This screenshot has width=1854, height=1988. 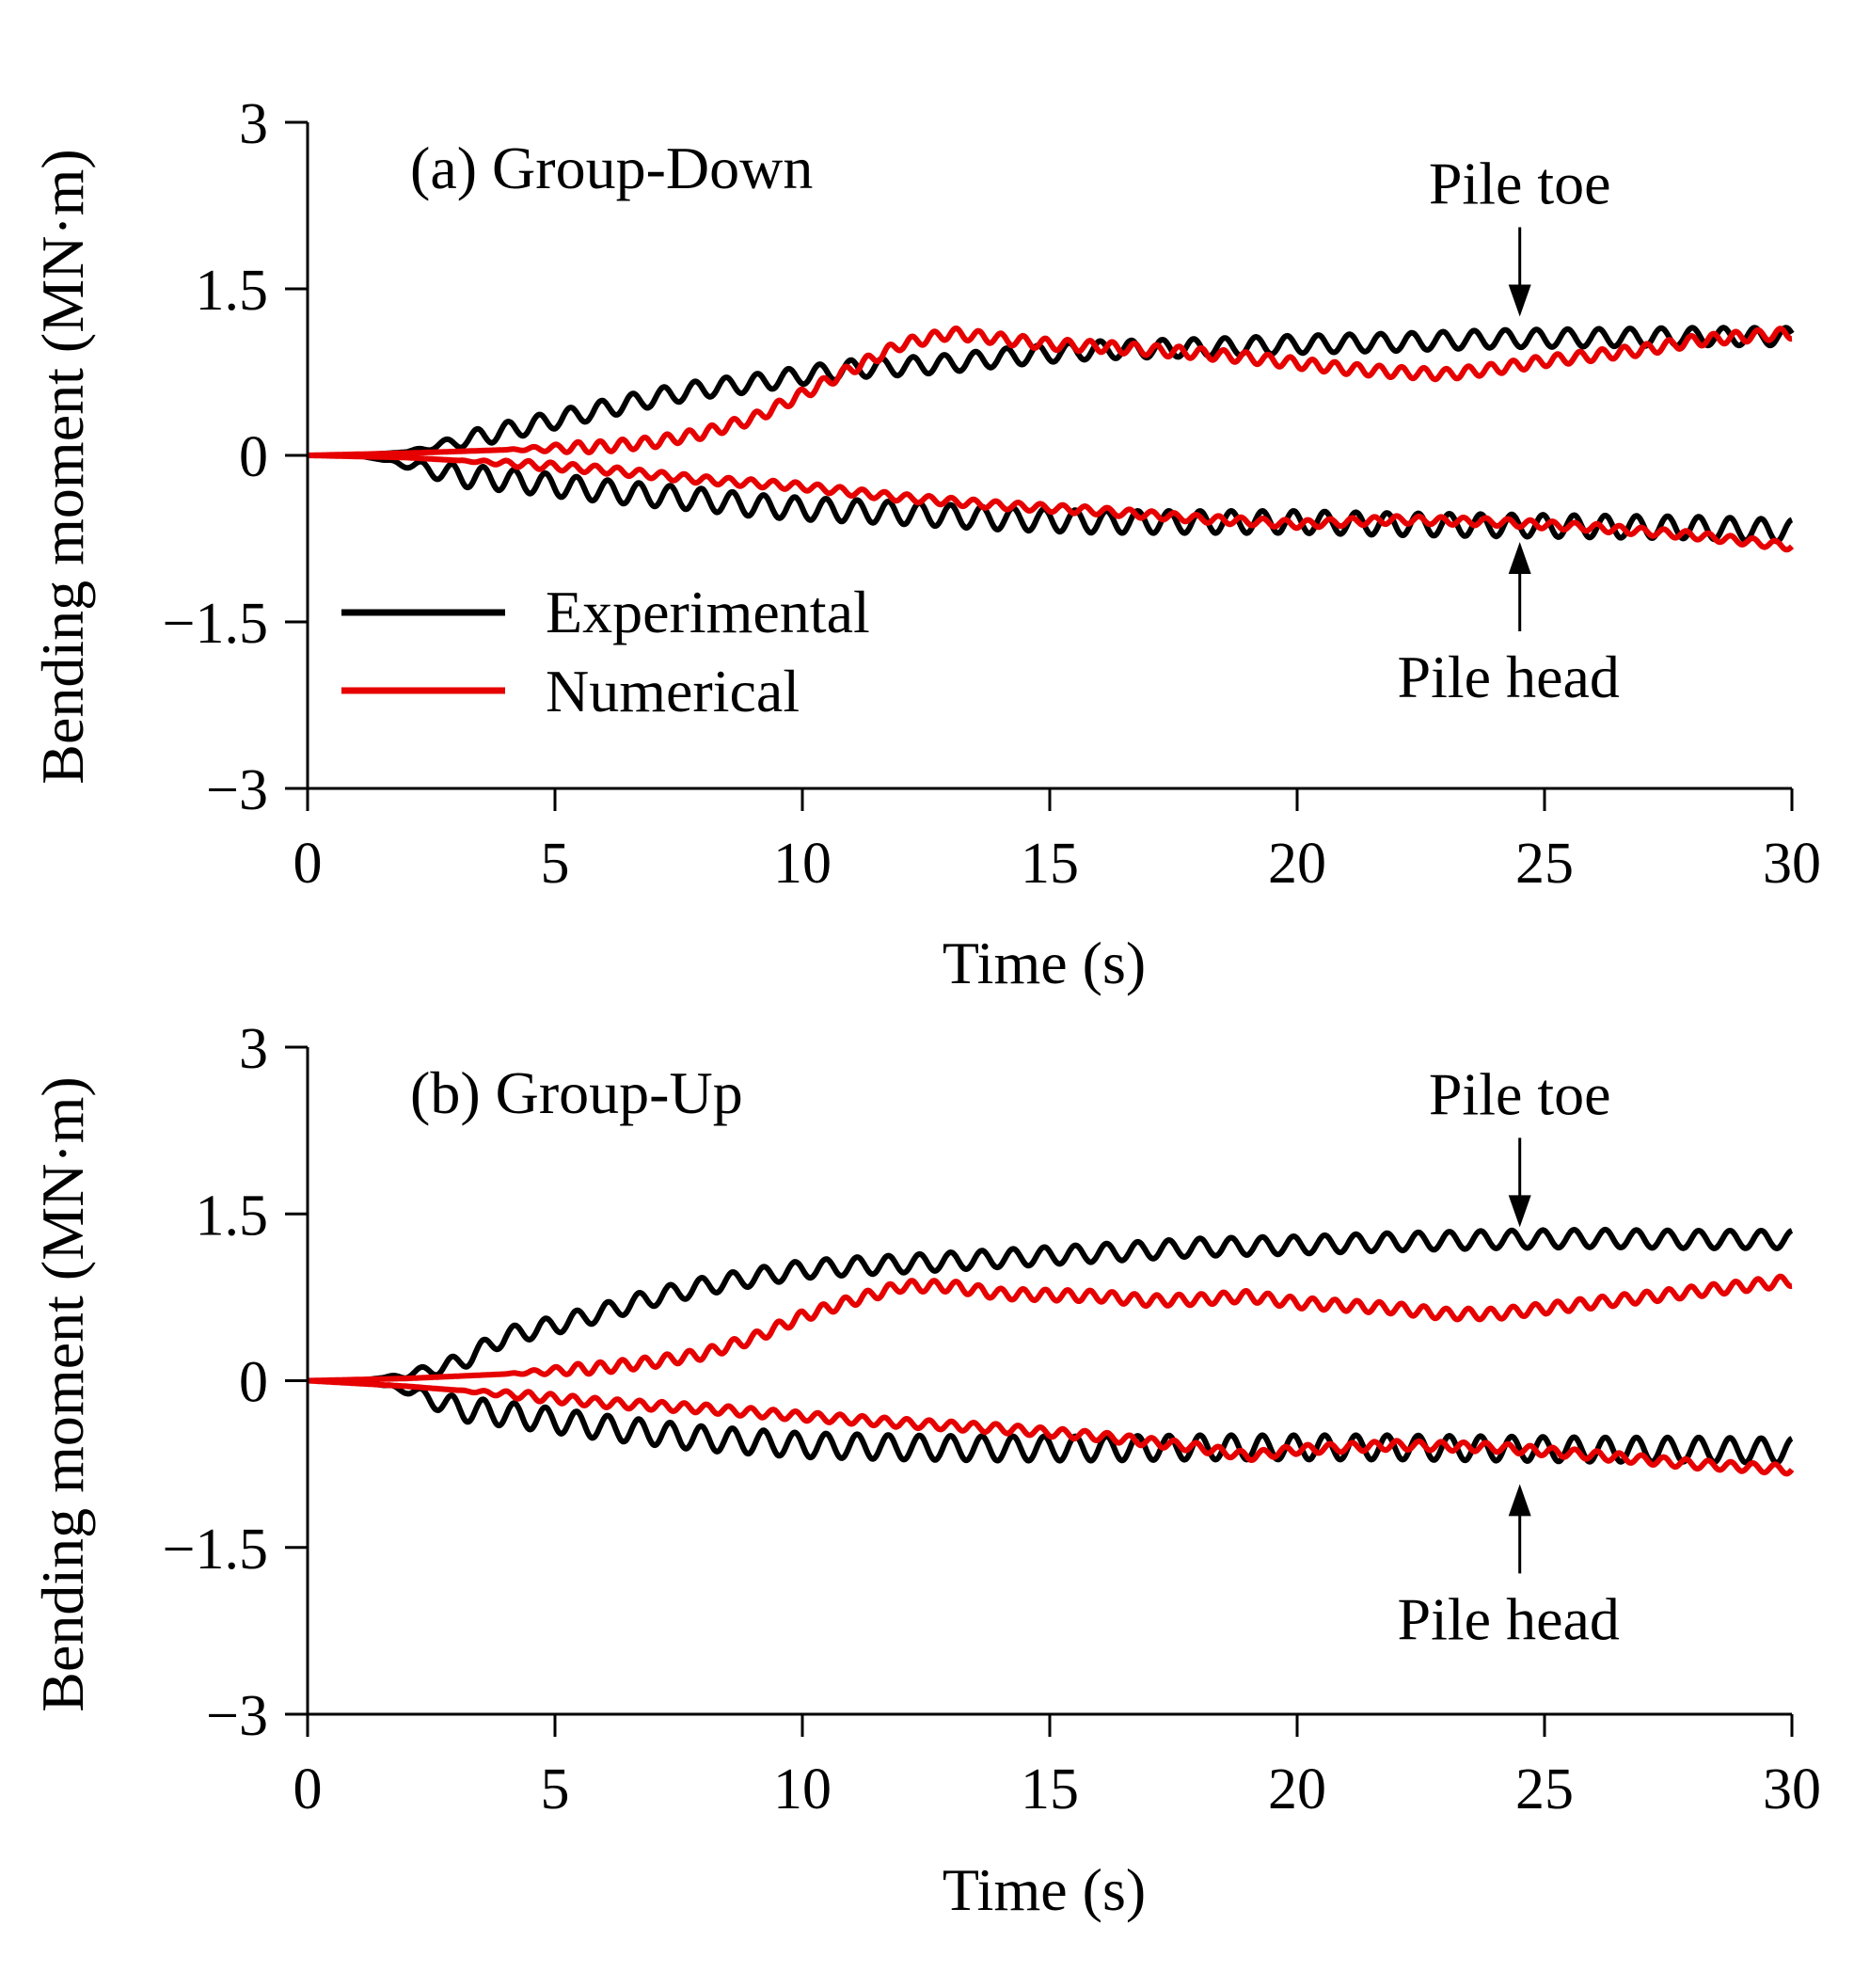 I want to click on legend-label-experimental: Experimental, so click(x=708, y=612).